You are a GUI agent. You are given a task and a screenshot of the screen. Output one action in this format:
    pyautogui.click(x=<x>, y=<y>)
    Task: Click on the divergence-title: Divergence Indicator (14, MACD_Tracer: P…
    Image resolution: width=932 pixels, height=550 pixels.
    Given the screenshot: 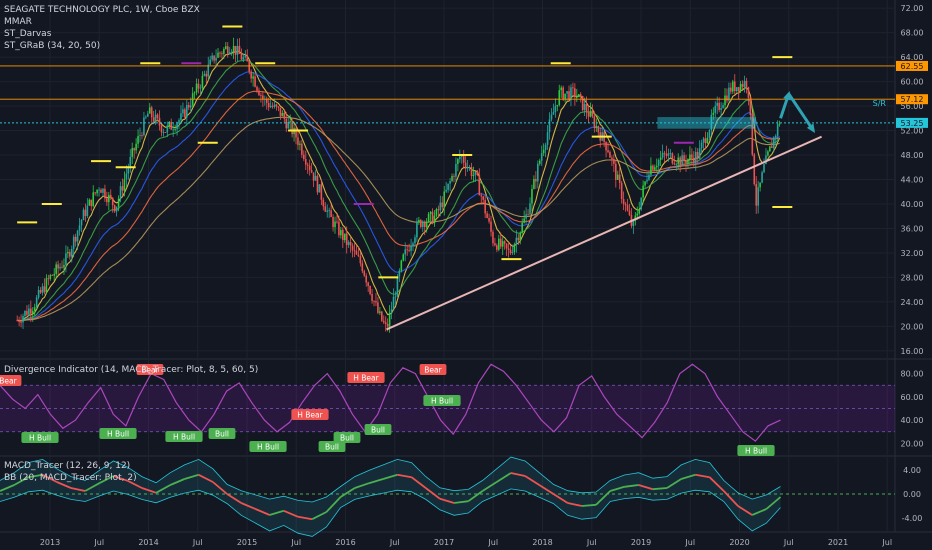 What is the action you would take?
    pyautogui.click(x=131, y=370)
    